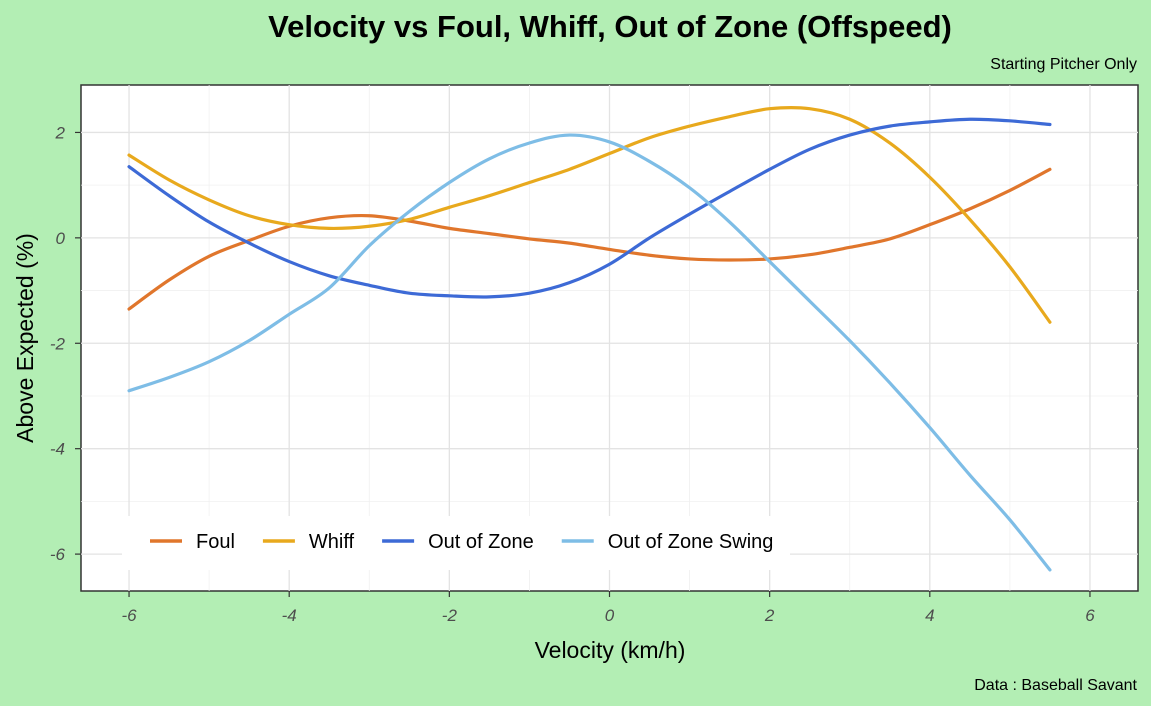 This screenshot has height=706, width=1151. Describe the element at coordinates (1055, 685) in the screenshot. I see `chart-caption: Data : Baseball Savant` at that location.